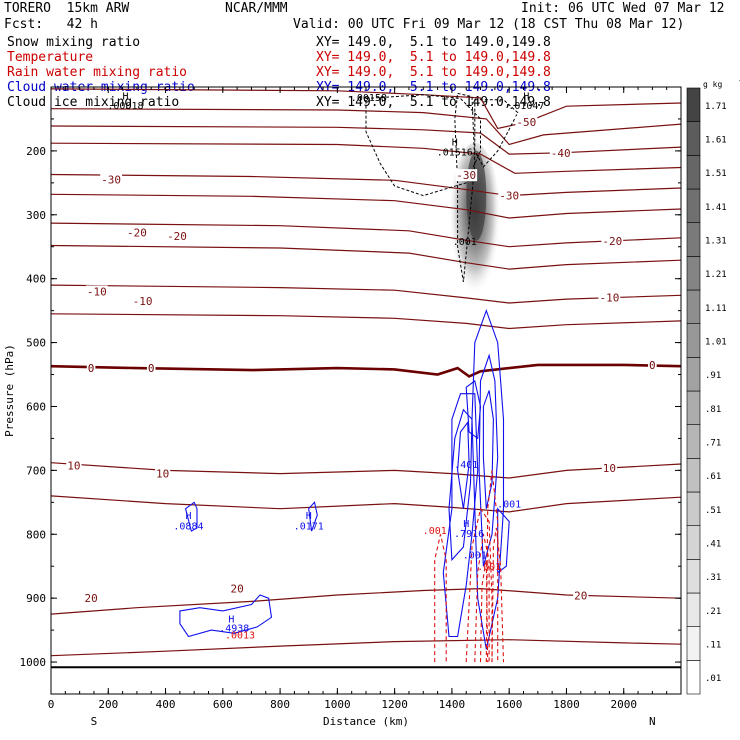  What do you see at coordinates (739, 81) in the screenshot?
I see `colorbar-unit-exponent: -1` at bounding box center [739, 81].